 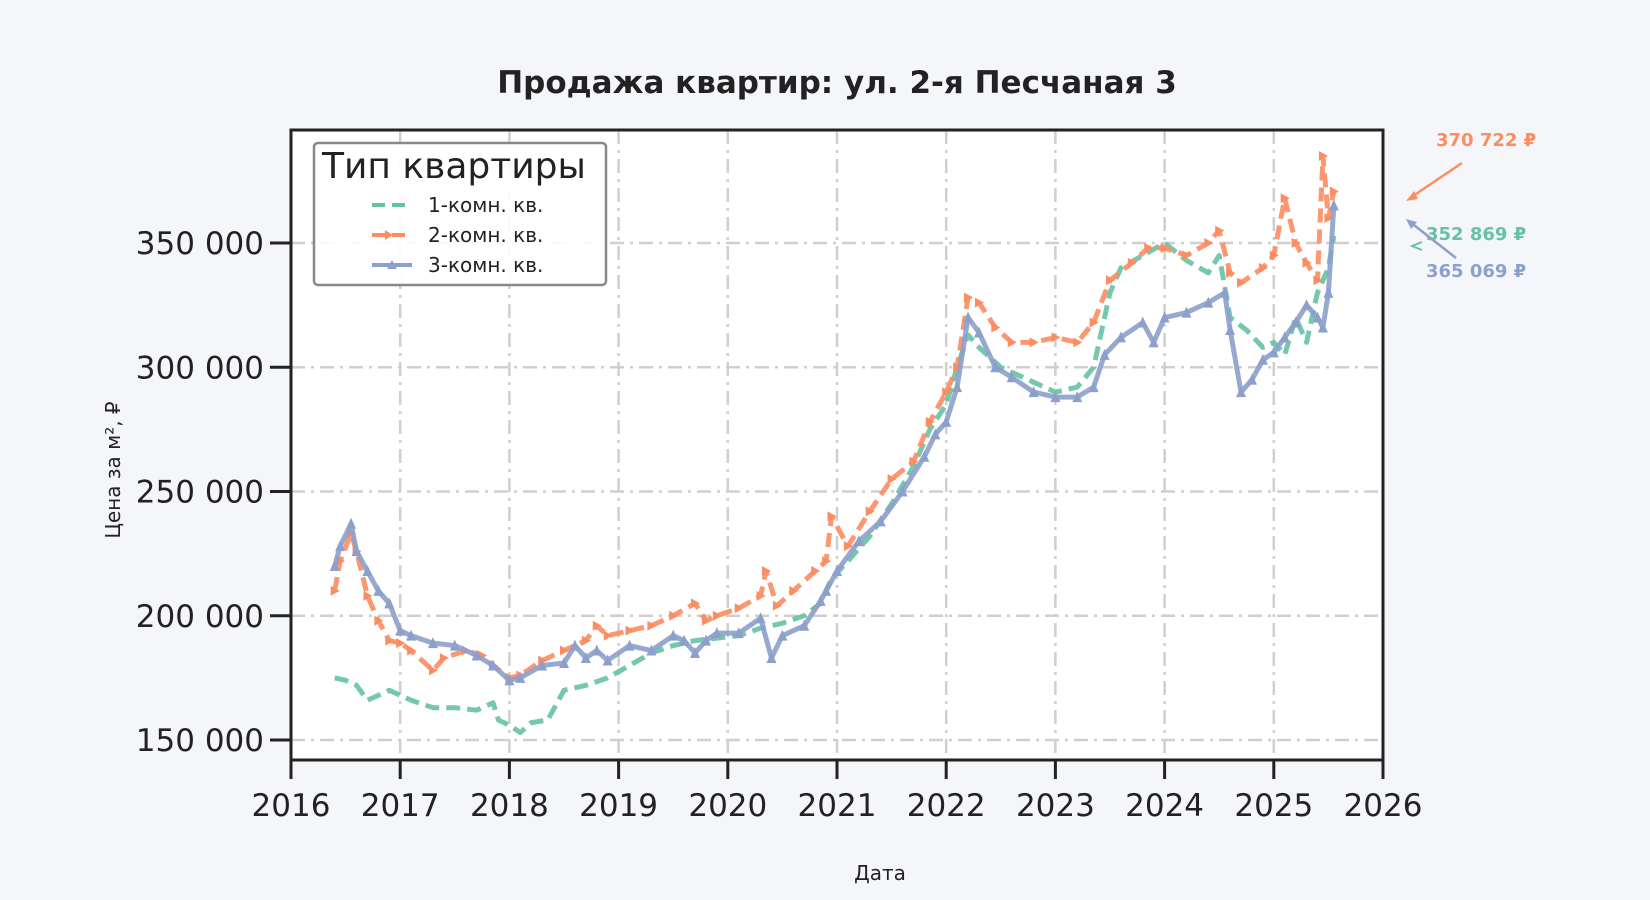 What do you see at coordinates (200, 617) in the screenshot?
I see `y-tick-label: 200 000` at bounding box center [200, 617].